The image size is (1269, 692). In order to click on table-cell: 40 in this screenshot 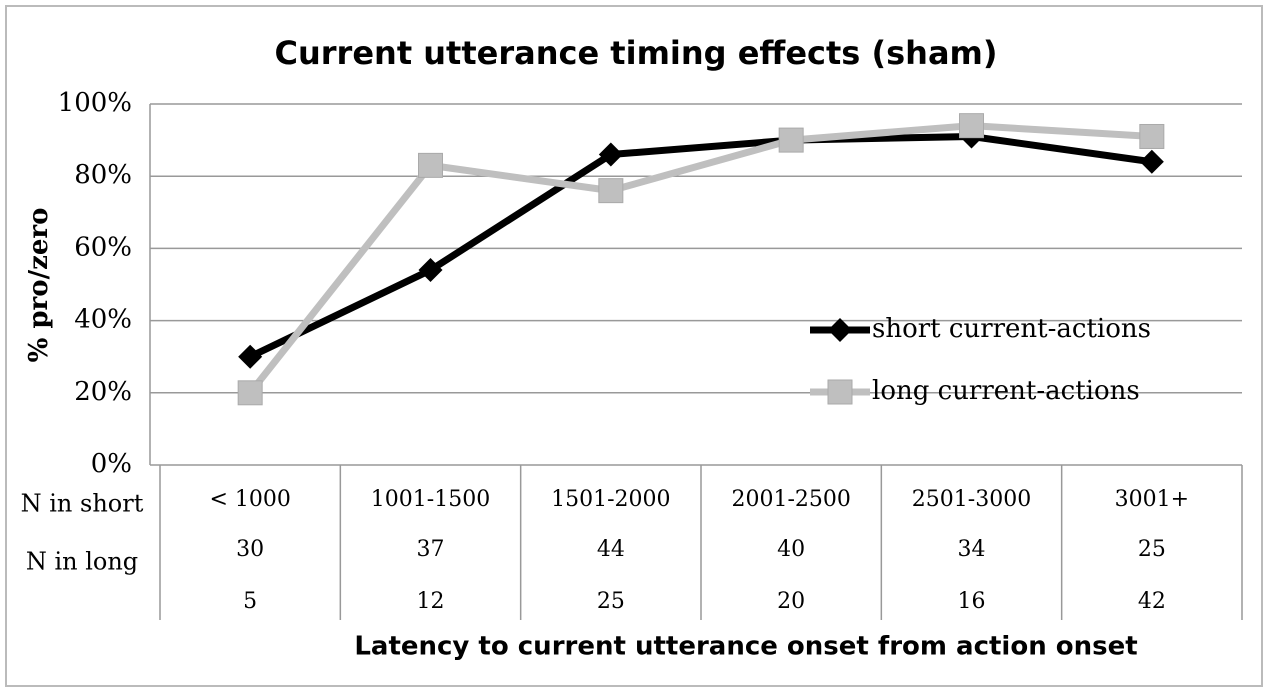, I will do `click(791, 549)`.